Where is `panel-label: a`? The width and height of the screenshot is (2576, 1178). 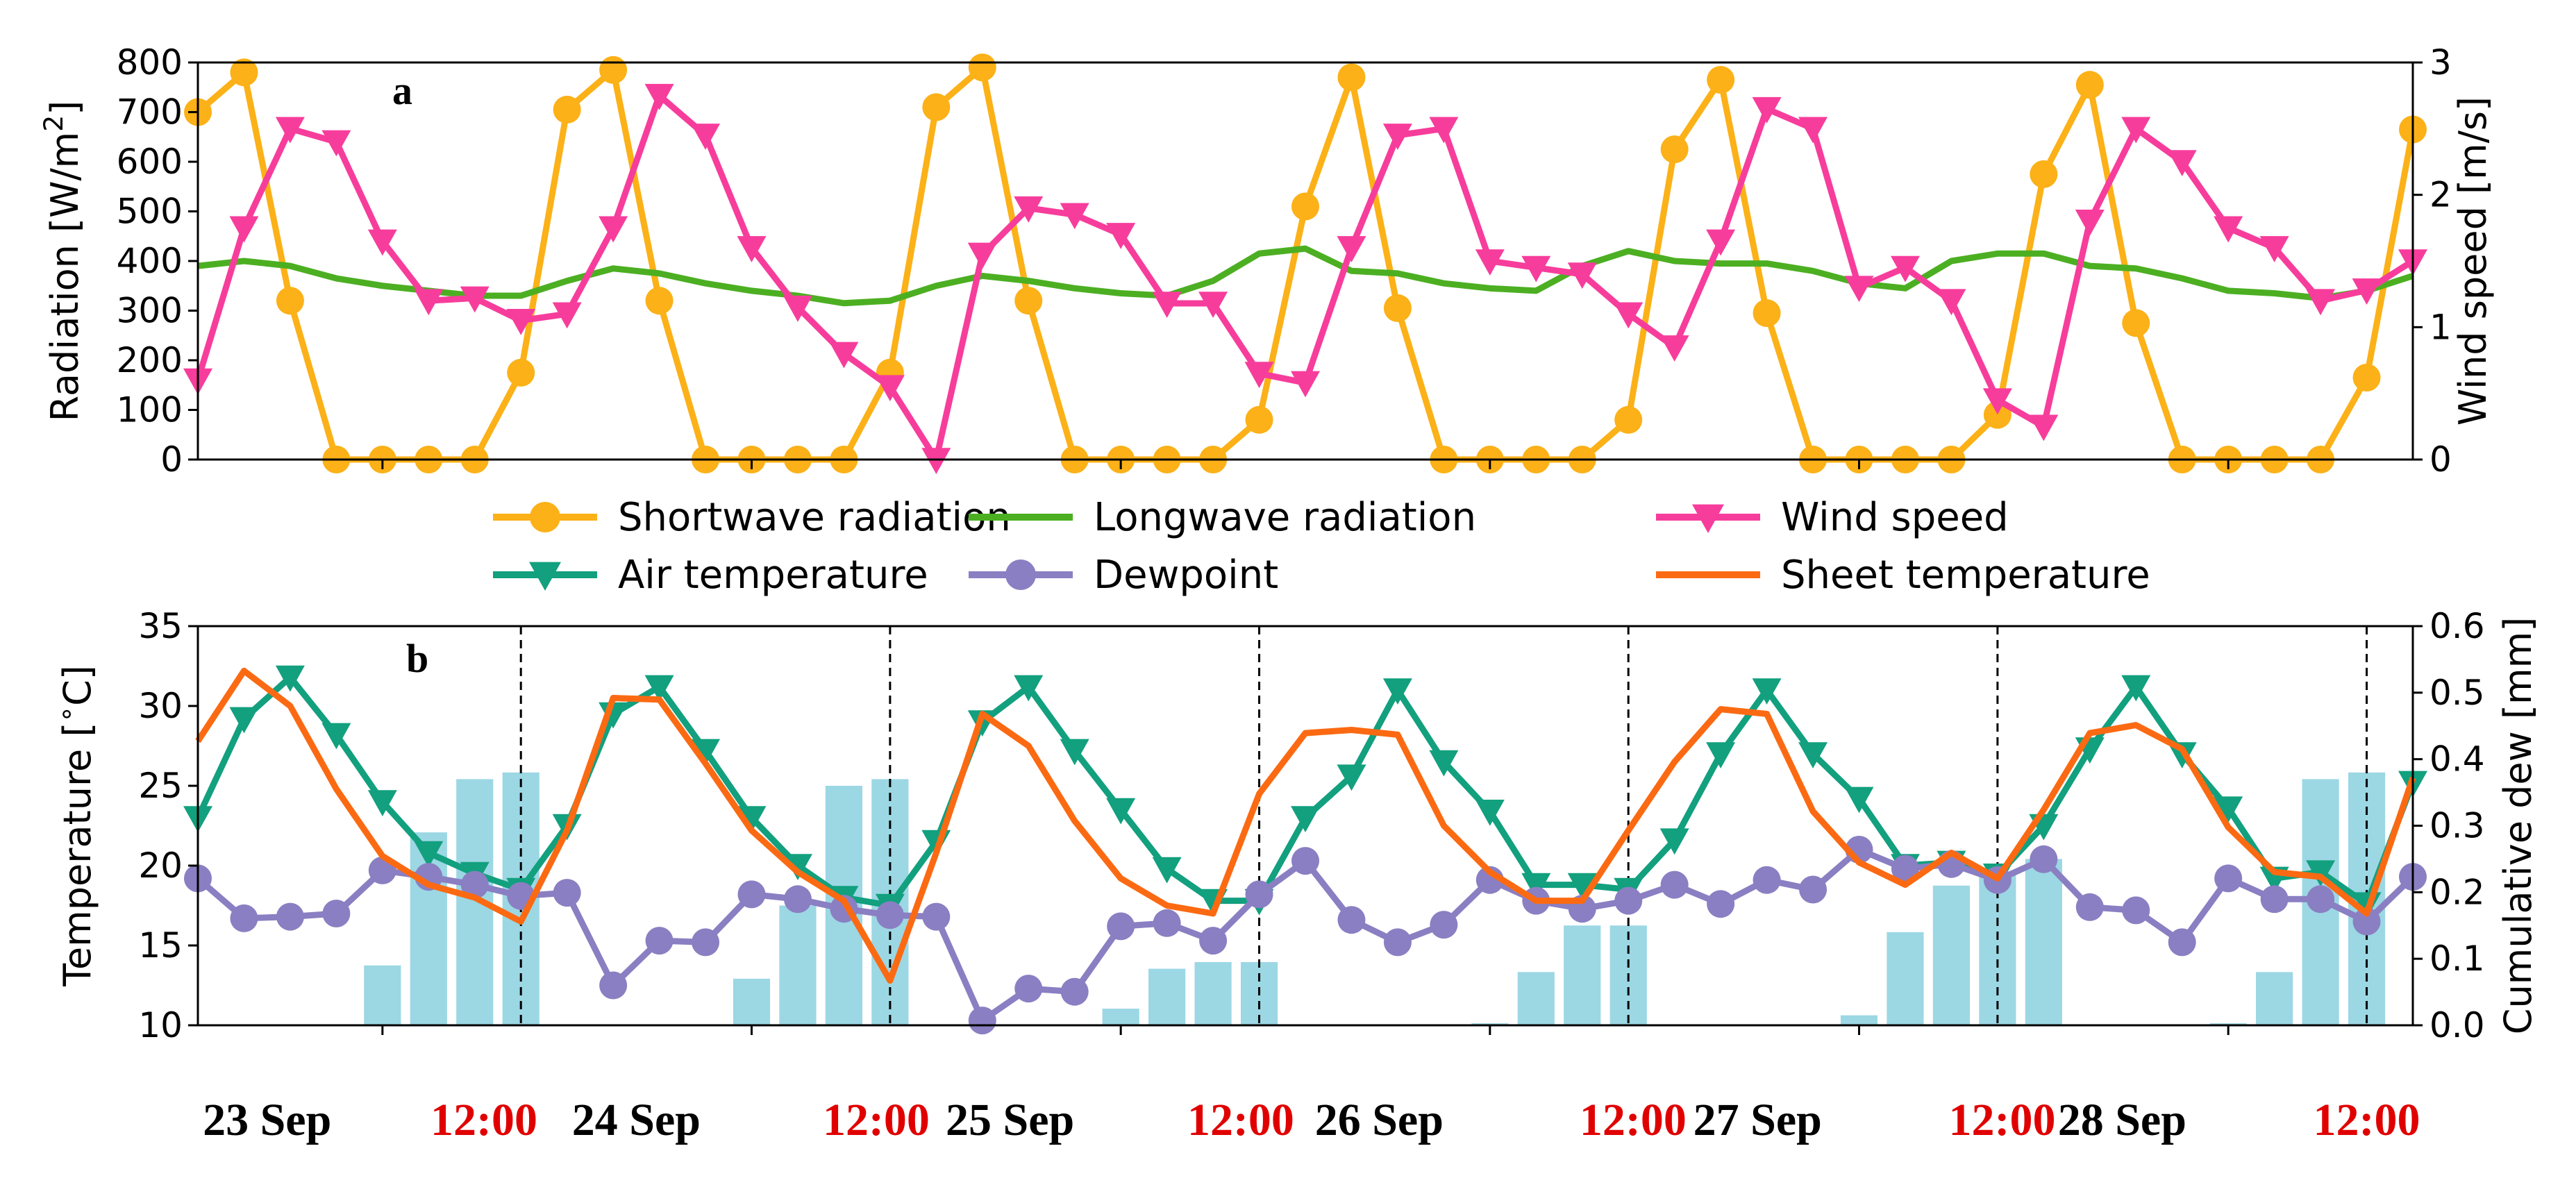
panel-label: a is located at coordinates (402, 90).